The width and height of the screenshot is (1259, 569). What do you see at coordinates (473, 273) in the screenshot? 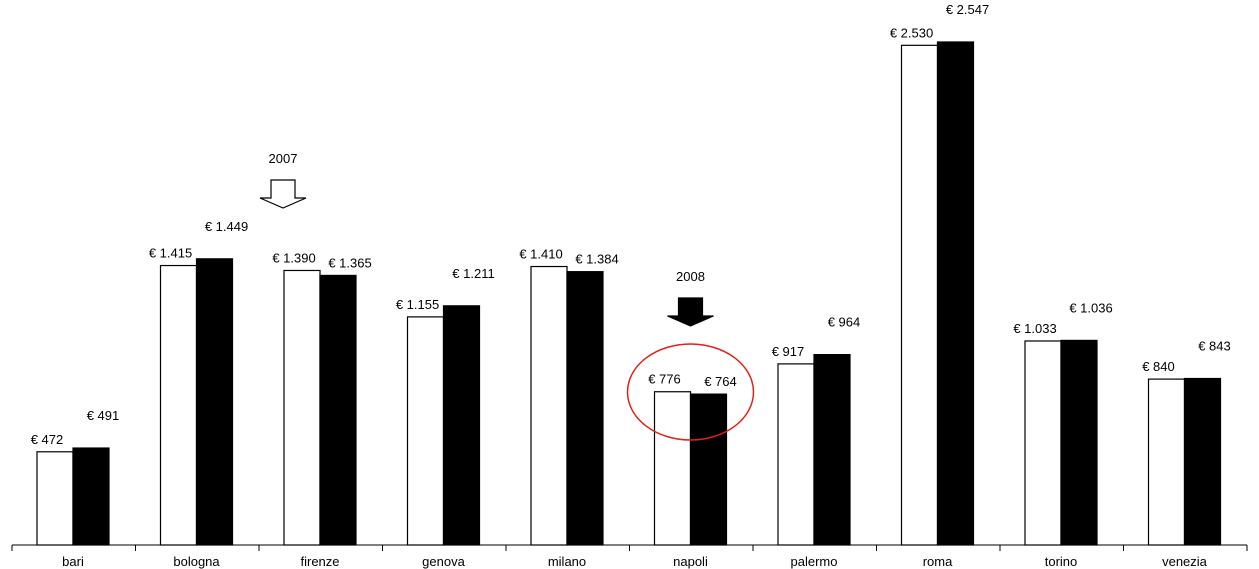
I see `data-label-genova-series-2: € 1.211` at bounding box center [473, 273].